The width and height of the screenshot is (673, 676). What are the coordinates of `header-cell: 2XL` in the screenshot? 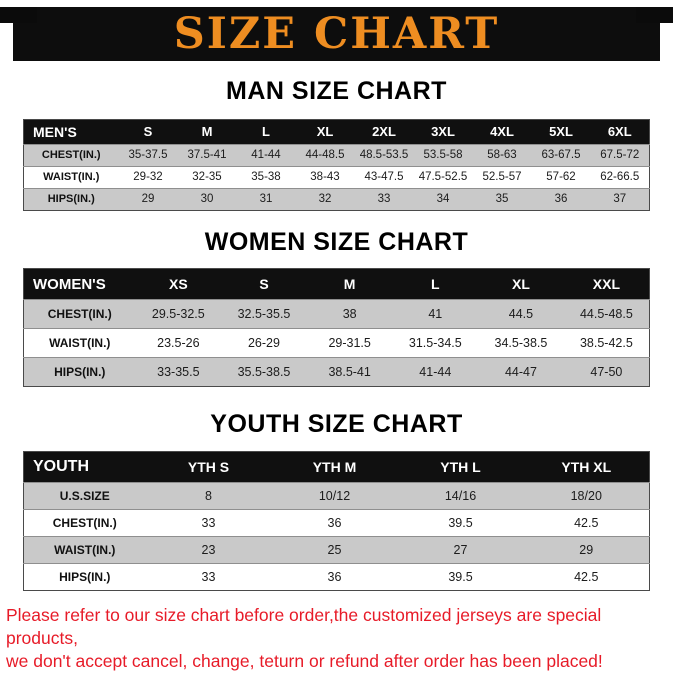 It's located at (384, 131).